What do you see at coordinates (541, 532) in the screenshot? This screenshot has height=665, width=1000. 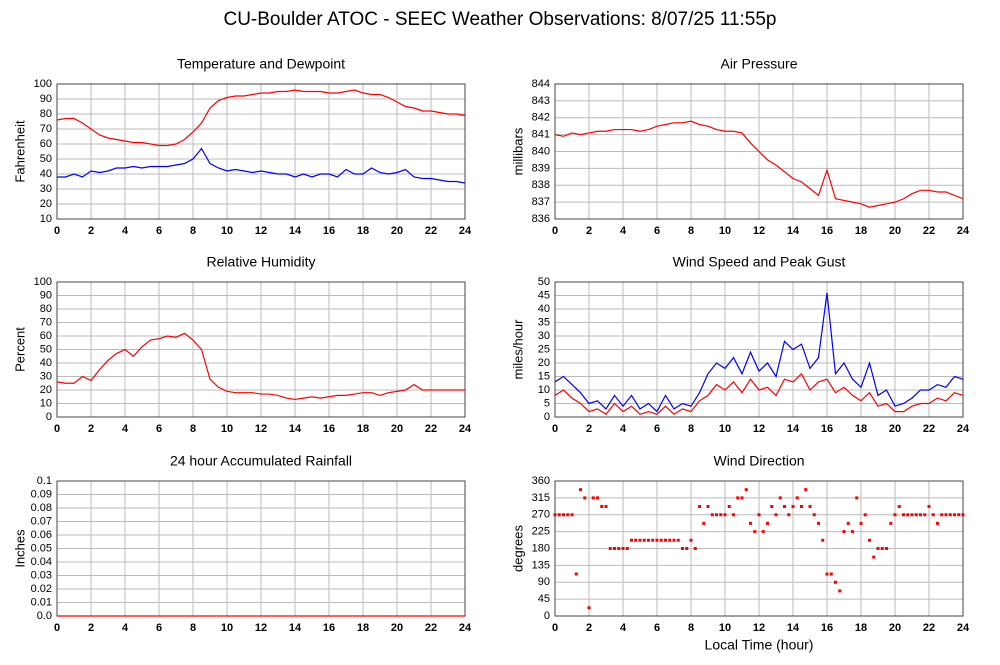 I see `y-tick-label: 225` at bounding box center [541, 532].